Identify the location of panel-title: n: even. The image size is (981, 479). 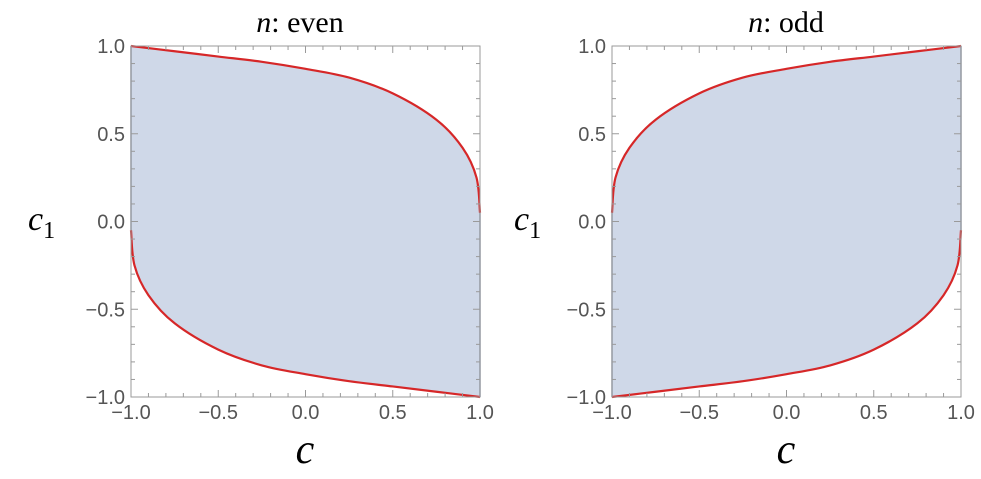
(299, 22).